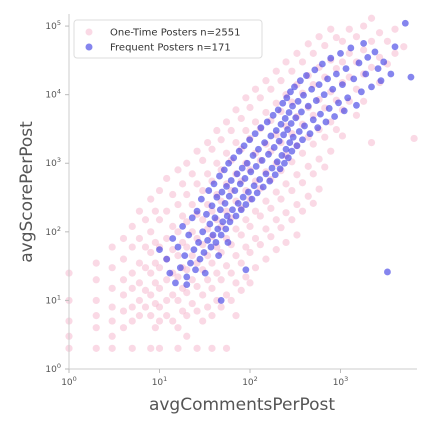 This screenshot has height=432, width=432. What do you see at coordinates (89, 32) in the screenshot?
I see `legend-marker-one-time` at bounding box center [89, 32].